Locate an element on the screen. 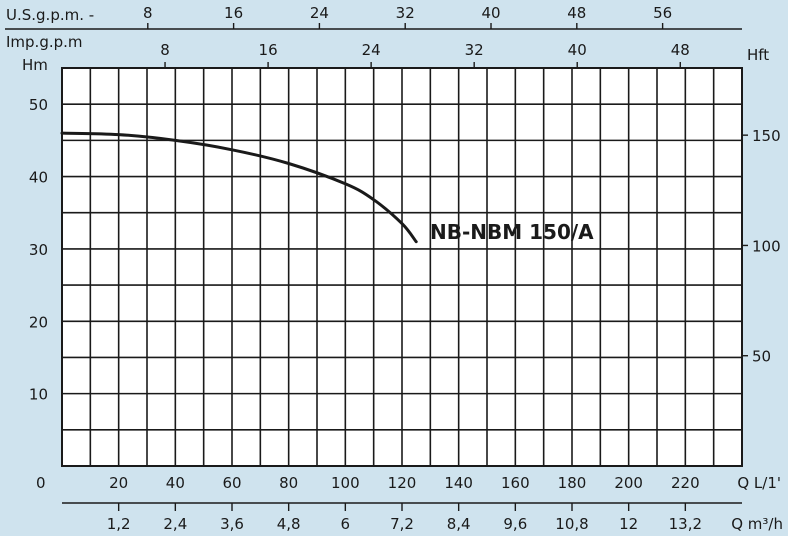  impgpm-tick-label: 48 is located at coordinates (680, 50).